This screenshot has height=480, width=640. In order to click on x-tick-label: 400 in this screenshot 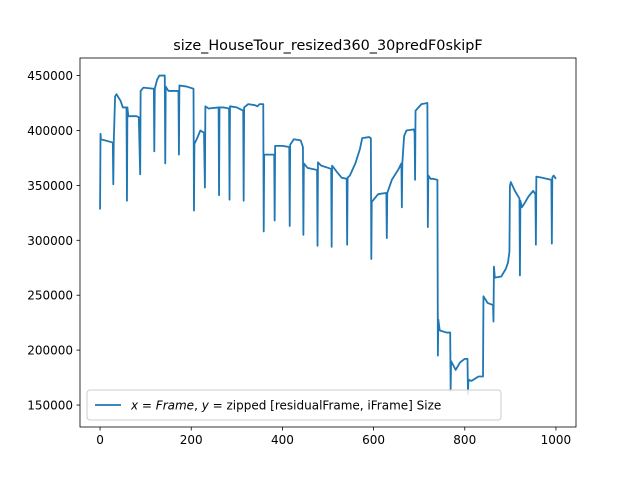, I will do `click(282, 440)`.